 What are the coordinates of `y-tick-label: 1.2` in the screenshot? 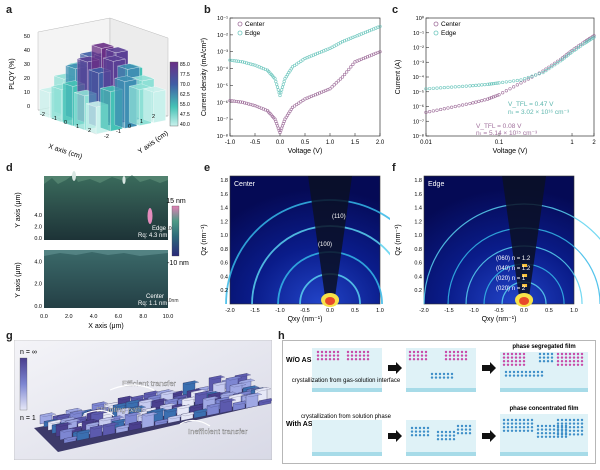 It's located at (418, 222).